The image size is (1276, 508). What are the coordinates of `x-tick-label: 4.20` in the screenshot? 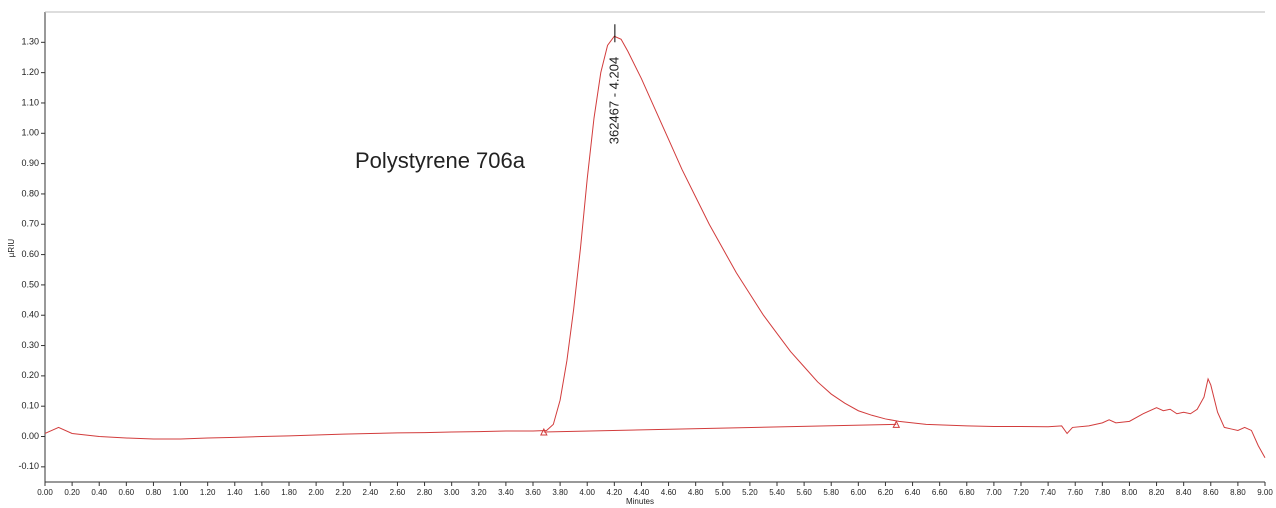 It's located at (615, 492).